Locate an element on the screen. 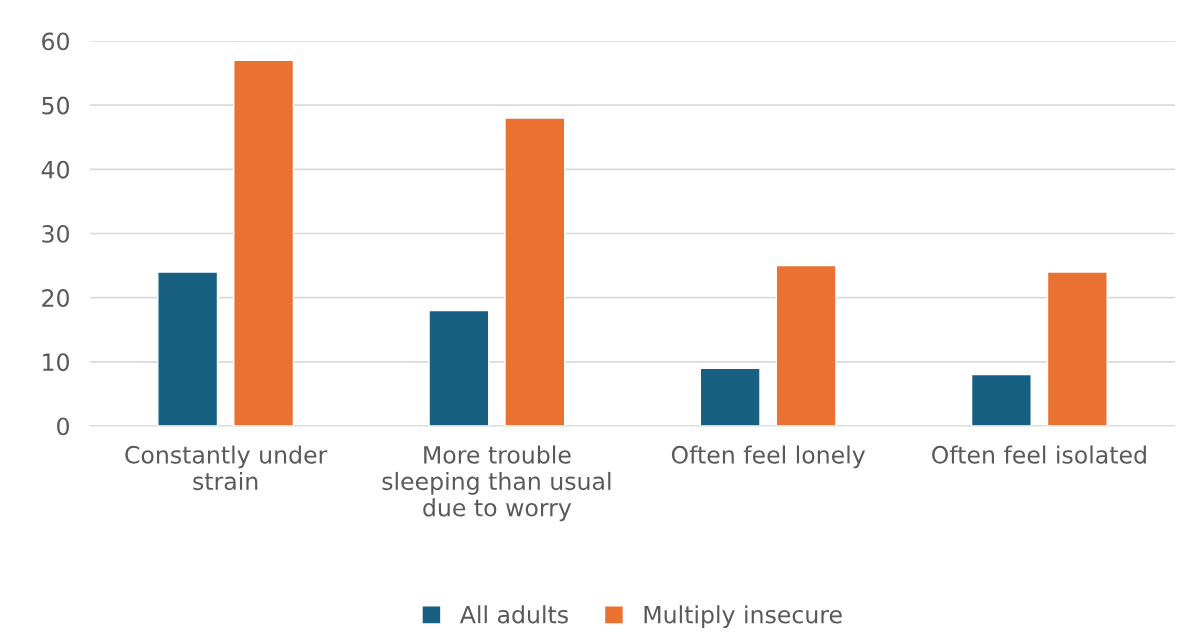 The width and height of the screenshot is (1192, 643). x-tick-label: Constantly under strain is located at coordinates (226, 468).